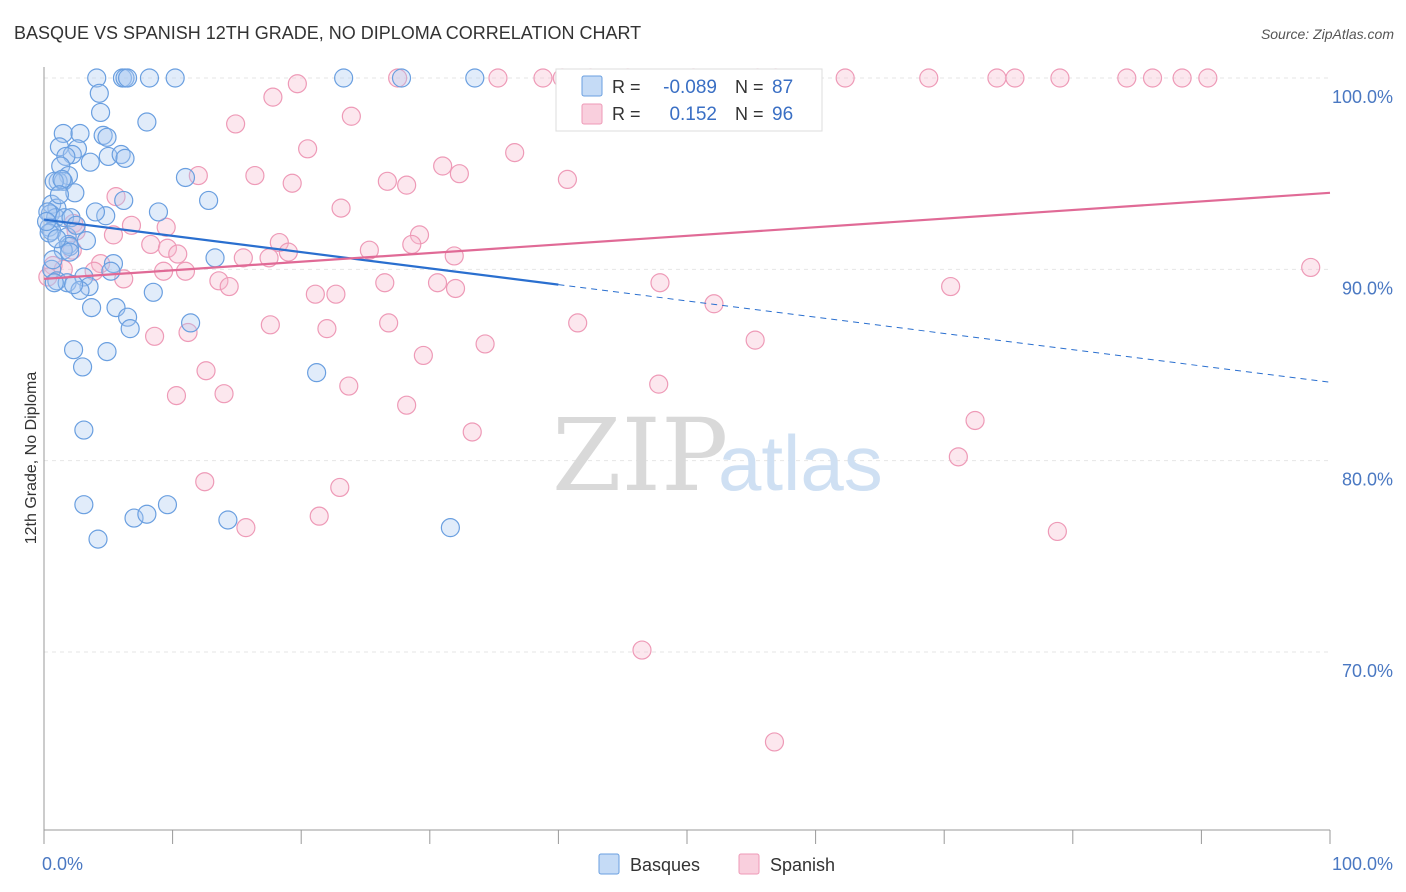  Describe the element at coordinates (687, 837) in the screenshot. I see `x-tick-marks` at that location.